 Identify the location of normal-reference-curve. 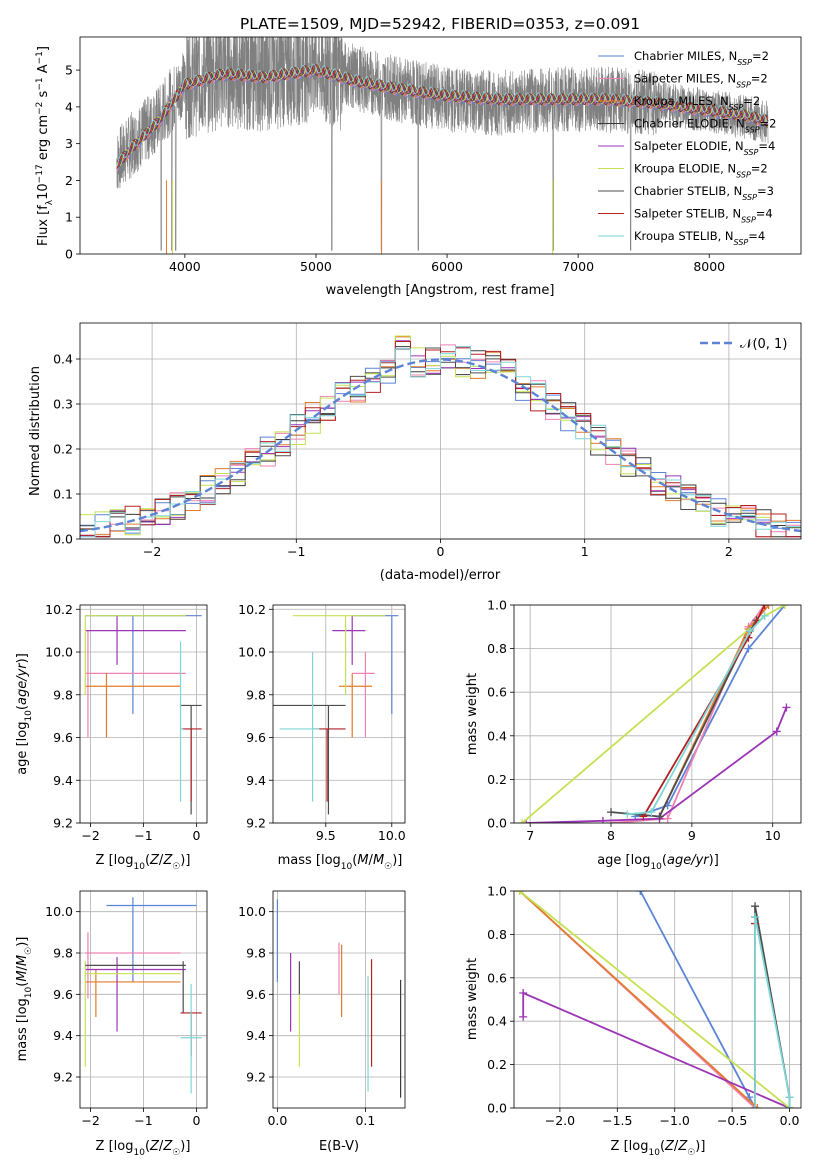
(440, 445).